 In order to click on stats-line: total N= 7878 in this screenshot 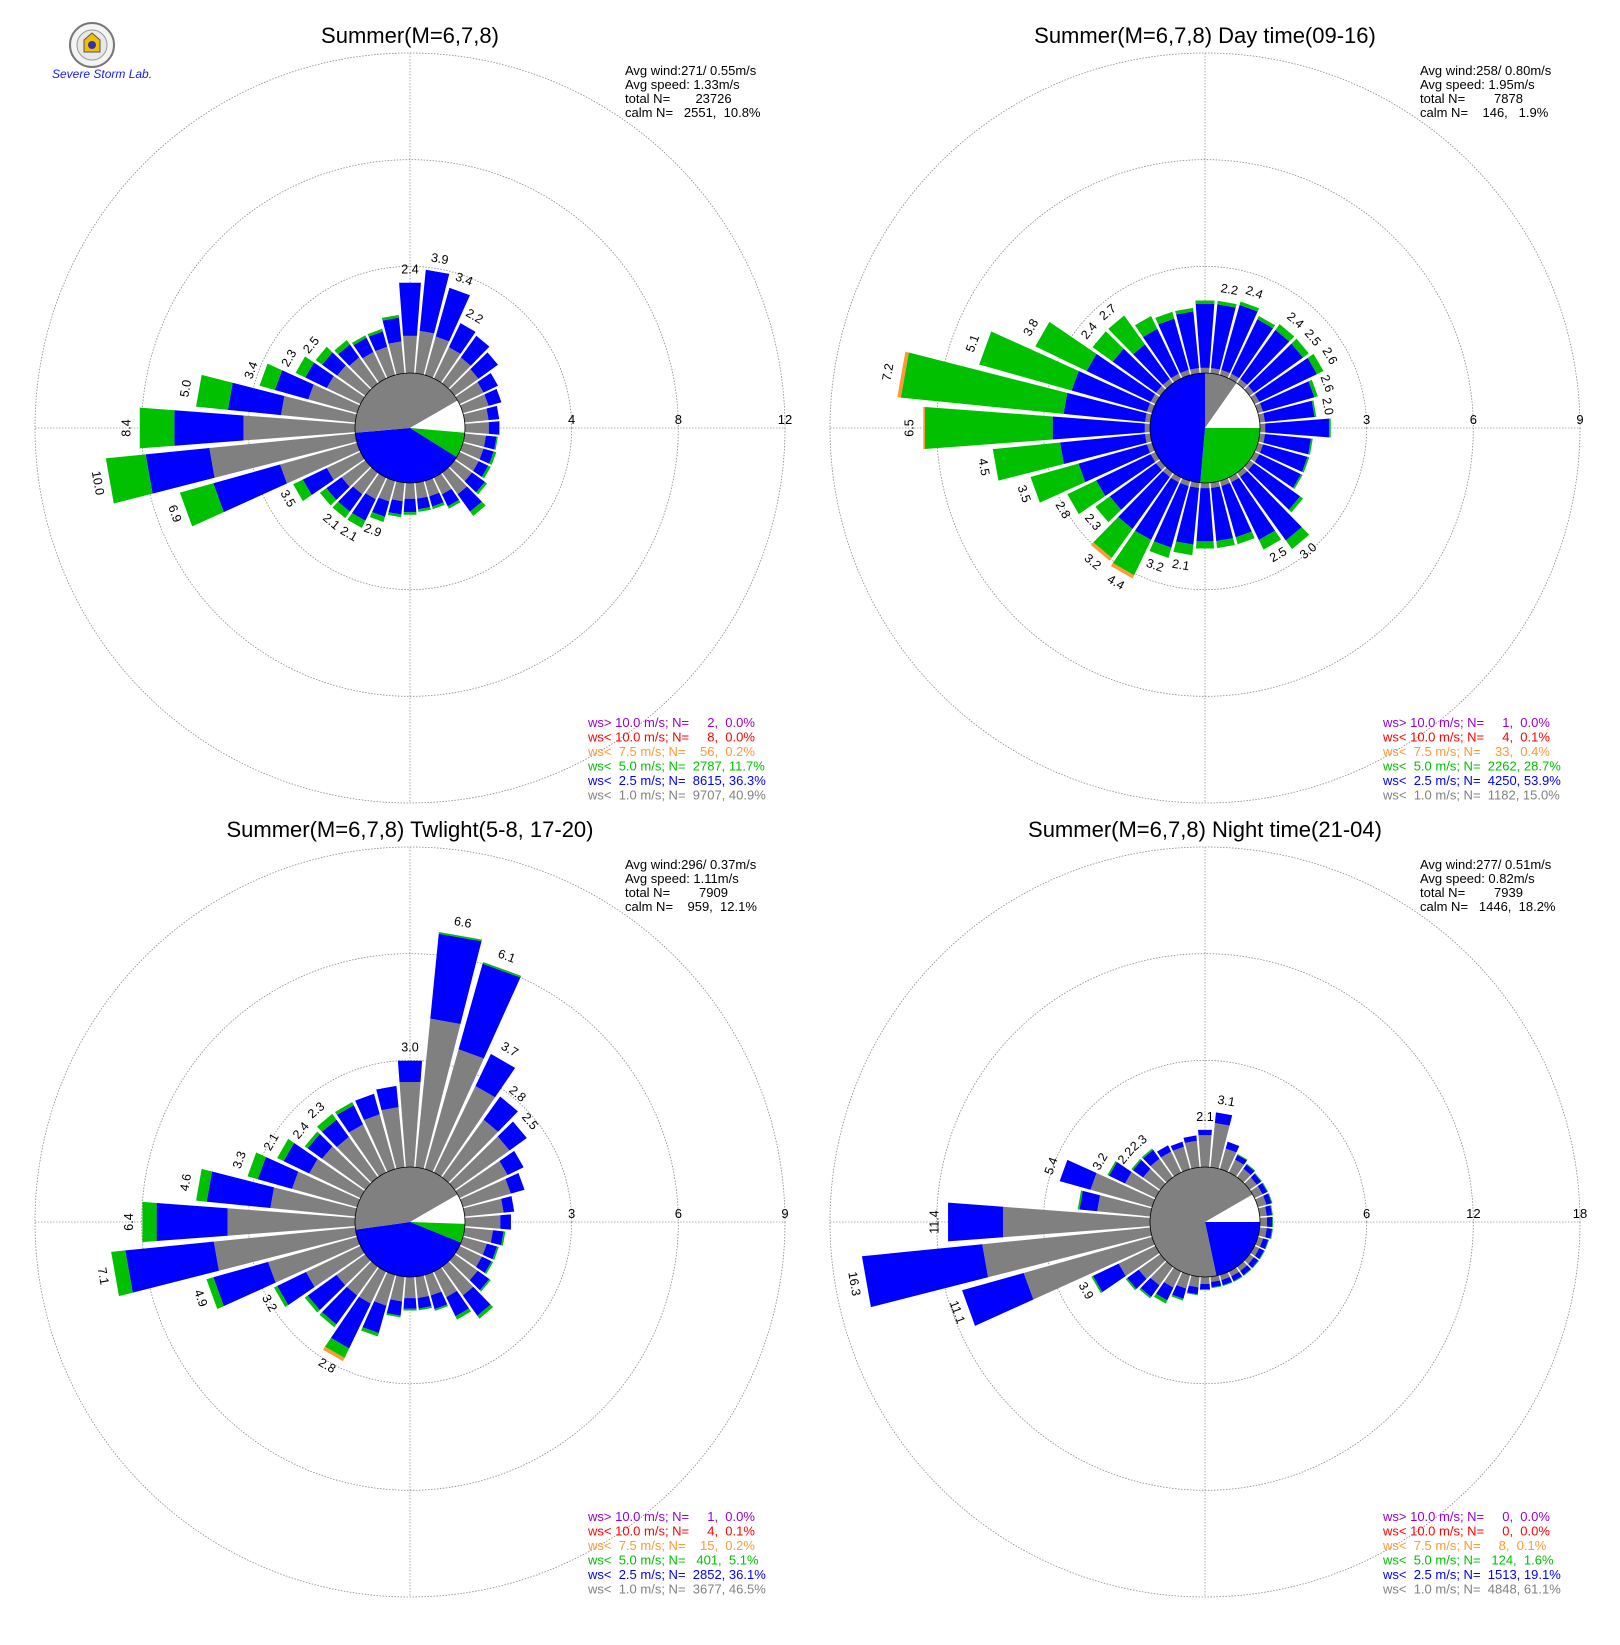, I will do `click(1471, 98)`.